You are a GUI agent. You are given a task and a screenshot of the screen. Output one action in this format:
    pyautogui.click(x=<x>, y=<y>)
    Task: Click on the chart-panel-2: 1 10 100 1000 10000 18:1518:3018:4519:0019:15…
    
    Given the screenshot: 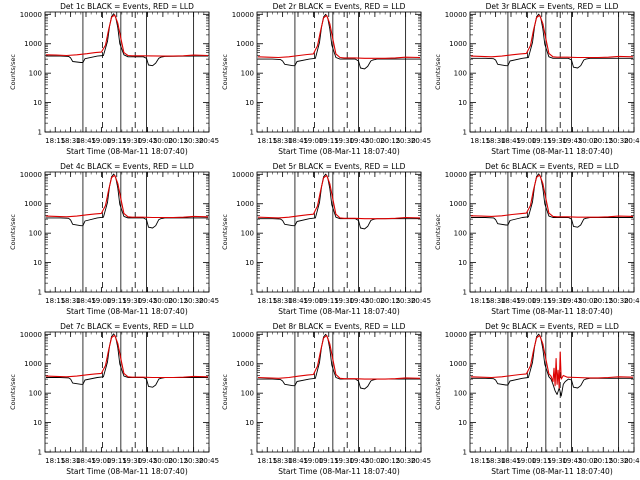 What is the action you would take?
    pyautogui.click(x=326, y=79)
    